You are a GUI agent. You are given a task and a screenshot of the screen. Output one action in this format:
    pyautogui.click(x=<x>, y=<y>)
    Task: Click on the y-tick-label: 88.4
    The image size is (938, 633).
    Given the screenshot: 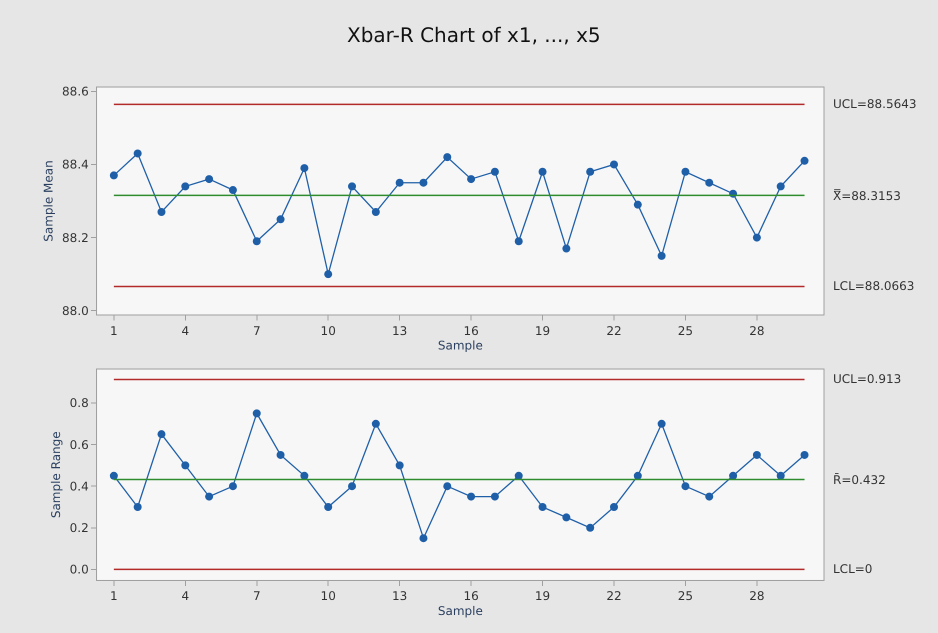 What is the action you would take?
    pyautogui.click(x=75, y=165)
    